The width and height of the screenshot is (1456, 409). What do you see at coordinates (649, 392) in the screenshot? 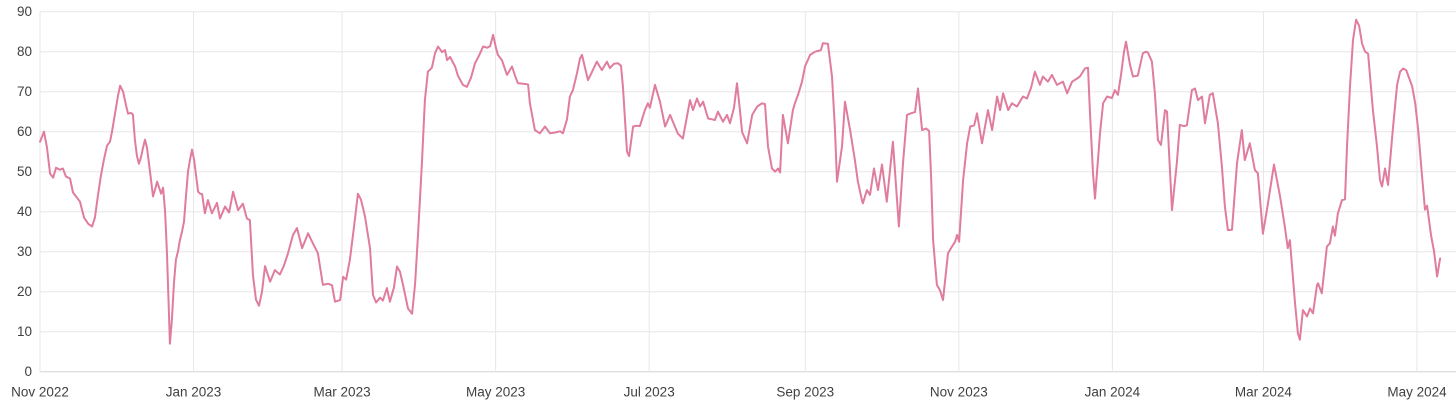
I see `x-tick-label: Jul 2023` at bounding box center [649, 392].